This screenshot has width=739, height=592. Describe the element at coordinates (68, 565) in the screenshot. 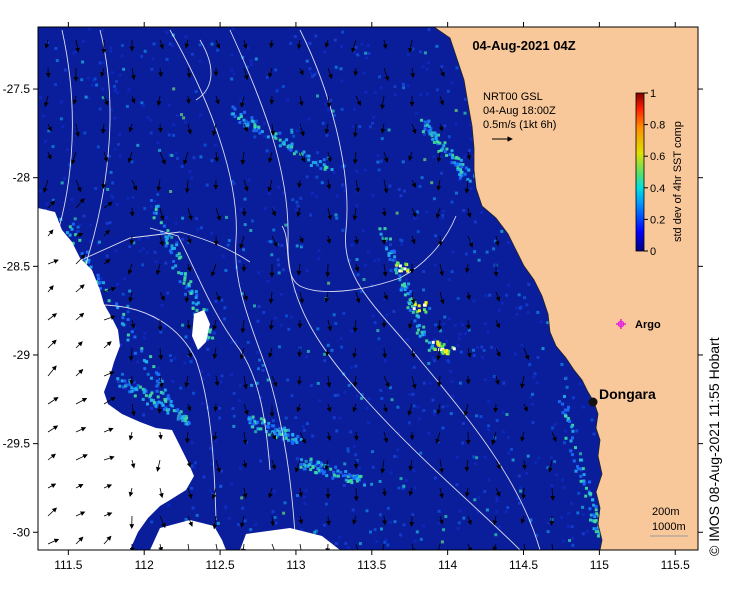

I see `lon-tick-label: 111.5` at that location.